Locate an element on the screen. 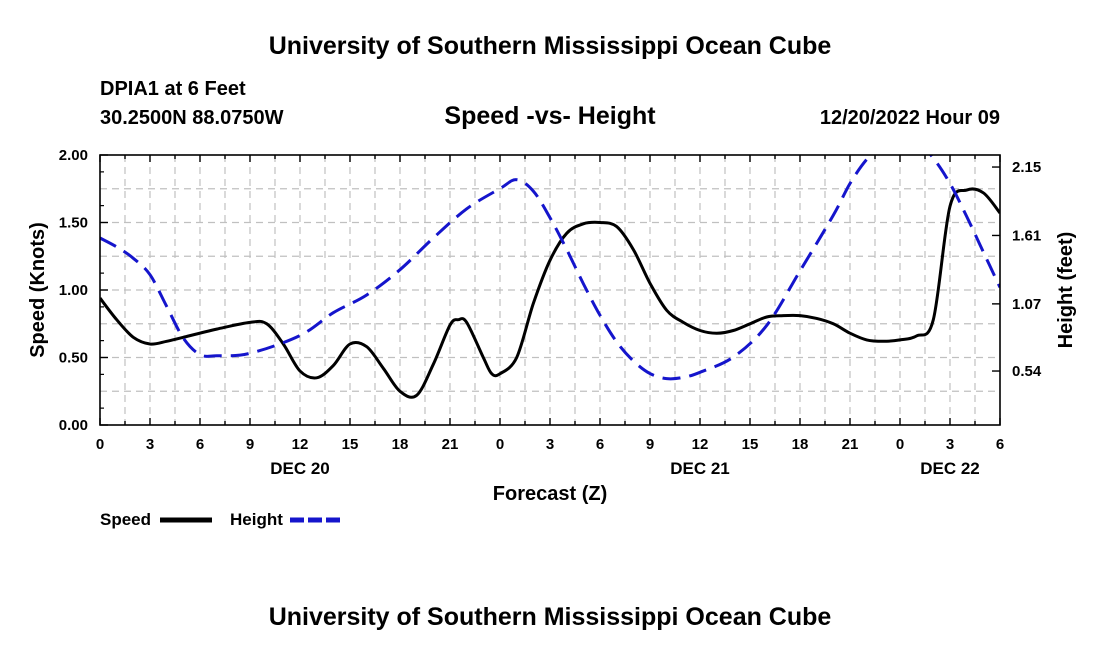 The width and height of the screenshot is (1100, 650). y2-tick-label: 0.54 is located at coordinates (1027, 371).